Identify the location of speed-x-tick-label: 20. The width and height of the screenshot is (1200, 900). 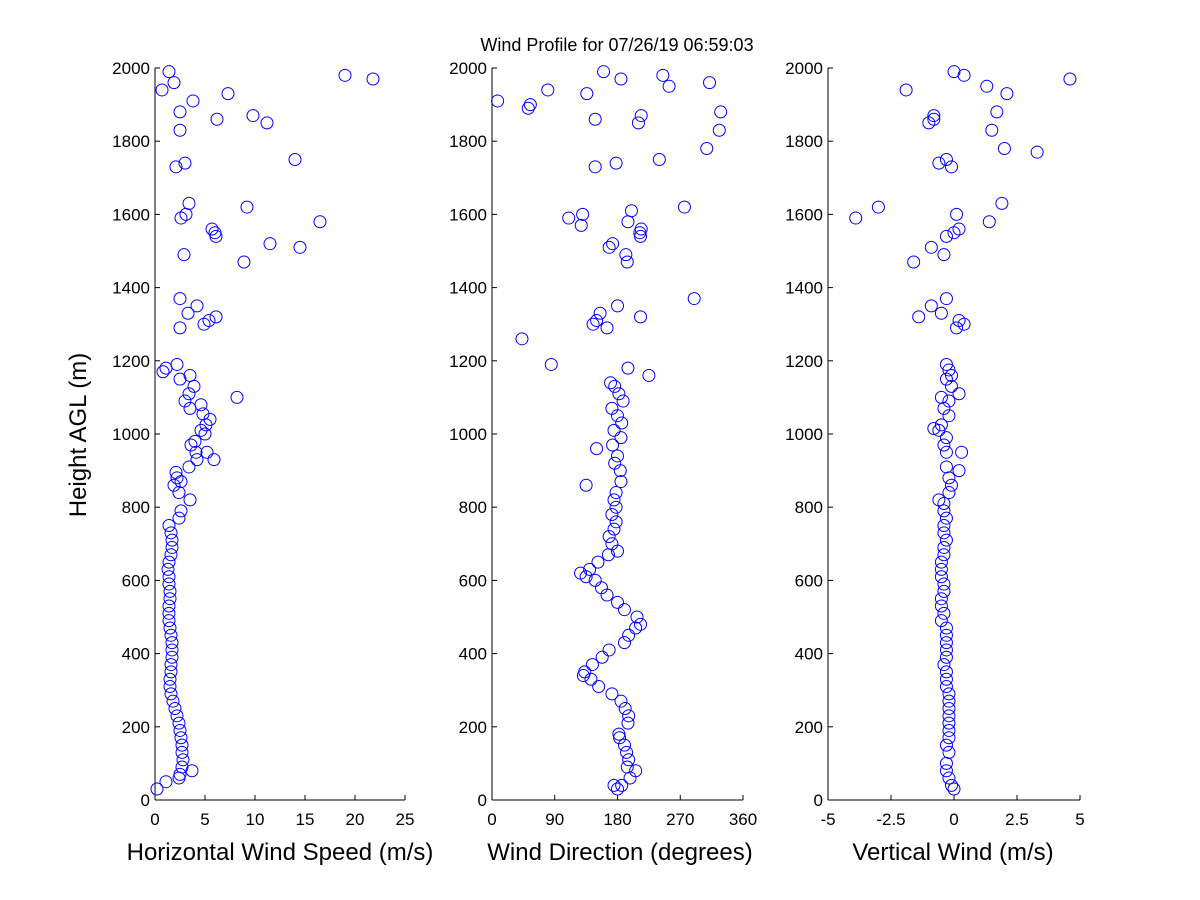
(355, 819).